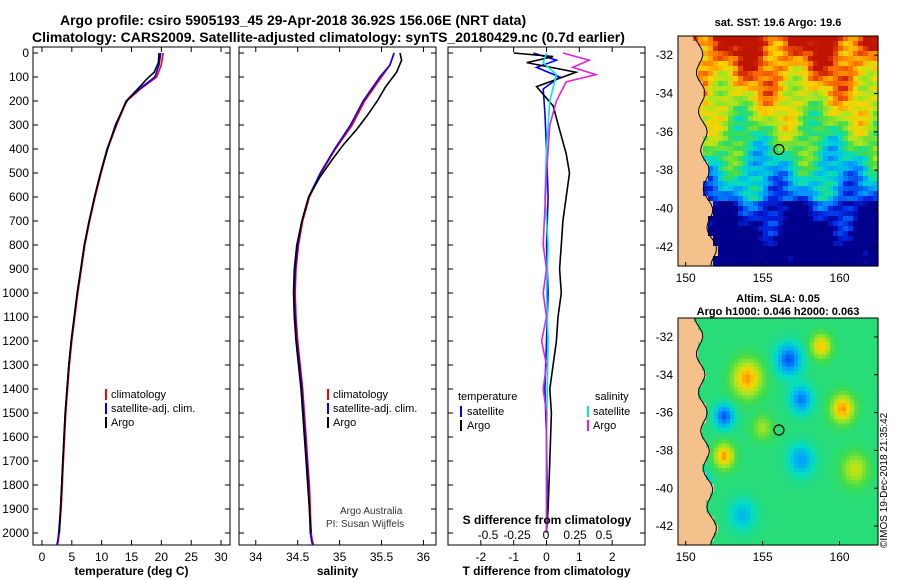 The image size is (900, 580). Describe the element at coordinates (19, 269) in the screenshot. I see `y-tick-label: 900` at that location.